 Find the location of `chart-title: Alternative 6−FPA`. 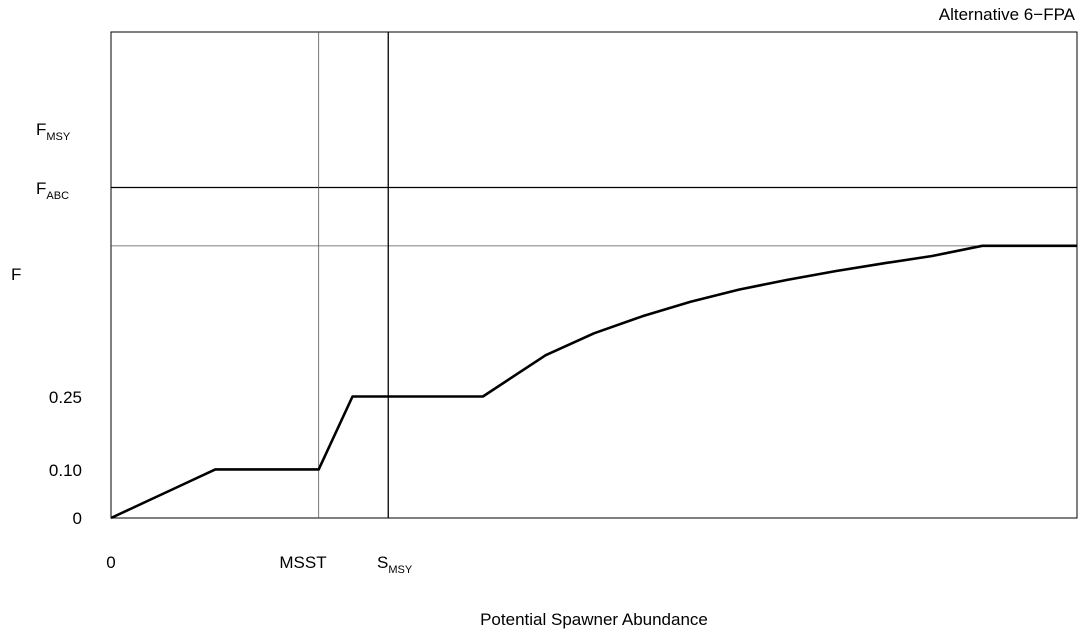

chart-title: Alternative 6−FPA is located at coordinates (1007, 14).